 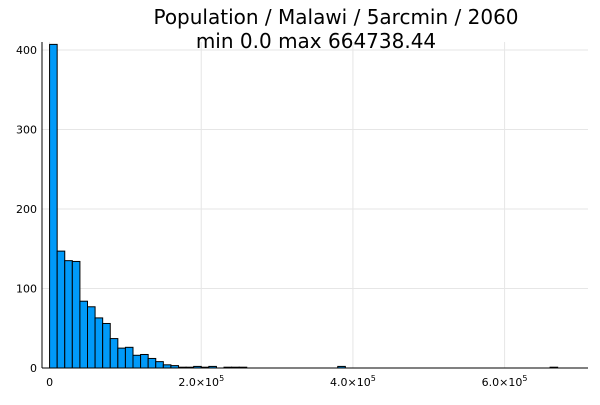 What do you see at coordinates (49, 382) in the screenshot?
I see `x-tick-label: 0` at bounding box center [49, 382].